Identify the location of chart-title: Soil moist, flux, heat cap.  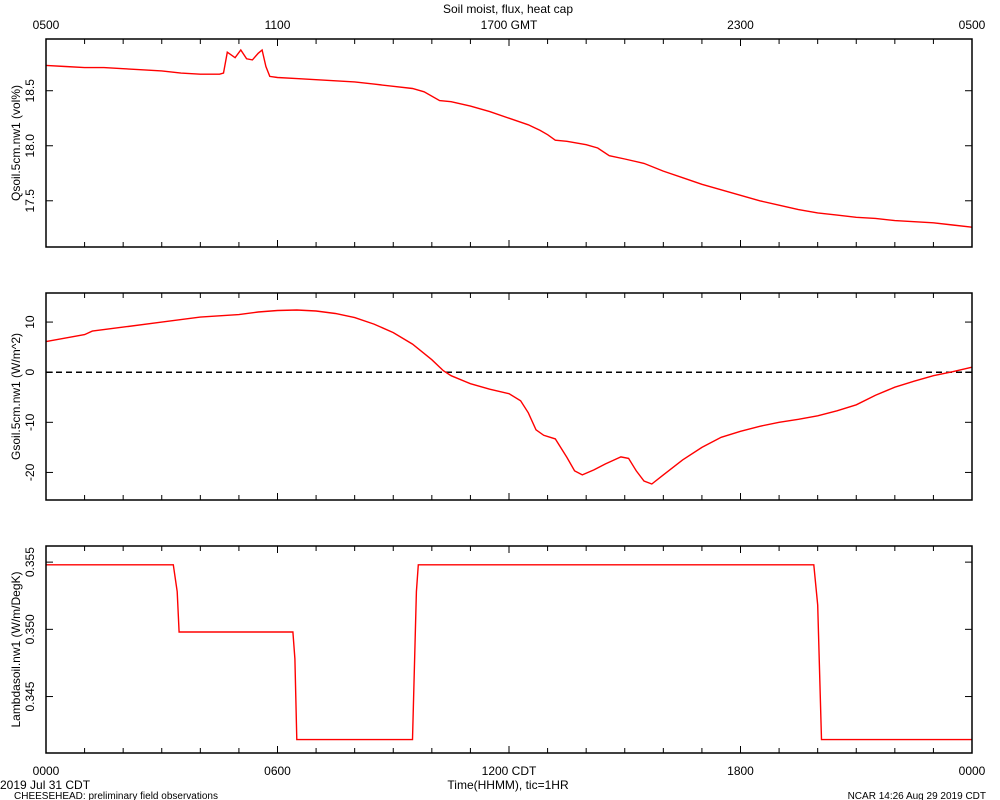
(508, 9).